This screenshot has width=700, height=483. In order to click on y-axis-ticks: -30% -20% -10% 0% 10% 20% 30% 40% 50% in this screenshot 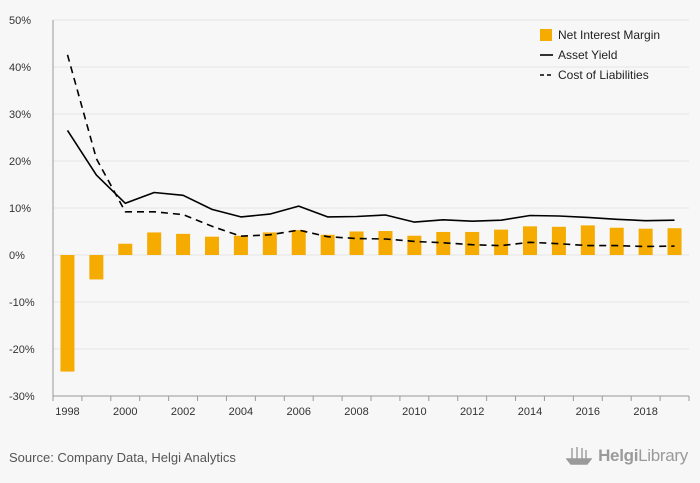, I will do `click(22, 209)`.